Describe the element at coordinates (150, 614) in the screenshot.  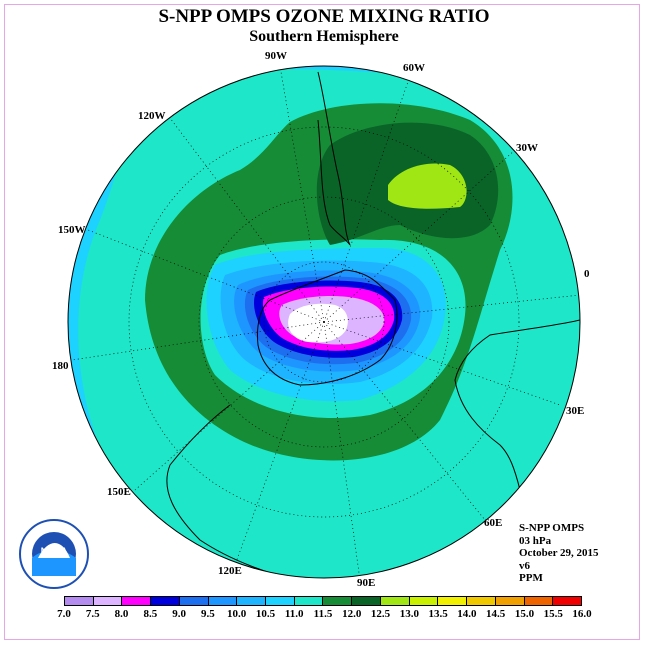
I see `legend-tick-label: 8.5` at that location.